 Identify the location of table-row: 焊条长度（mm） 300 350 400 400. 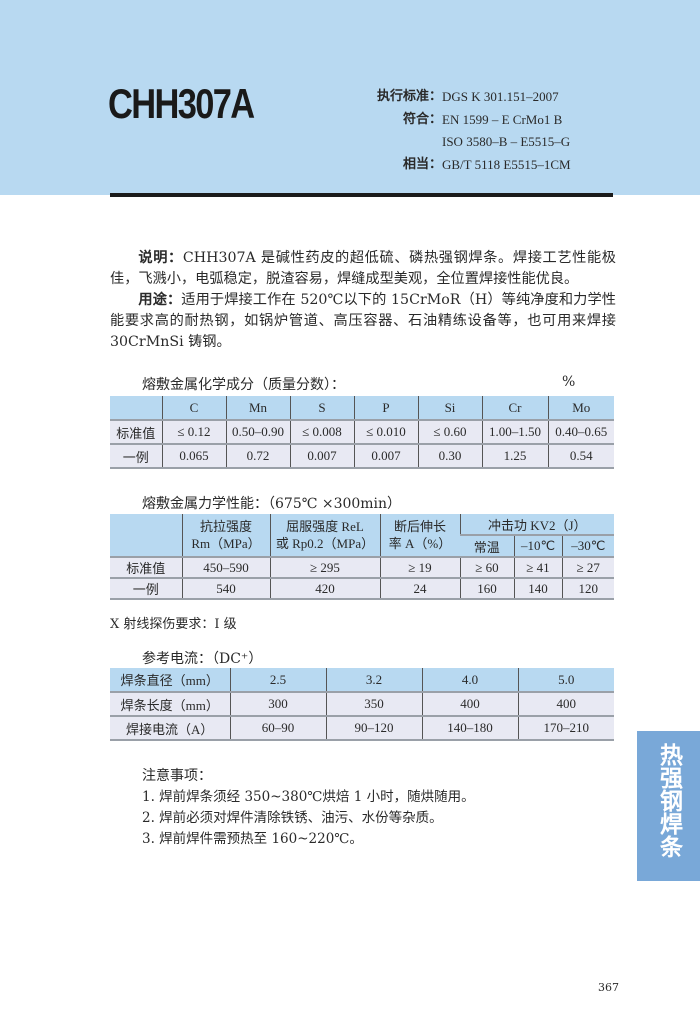
(362, 704).